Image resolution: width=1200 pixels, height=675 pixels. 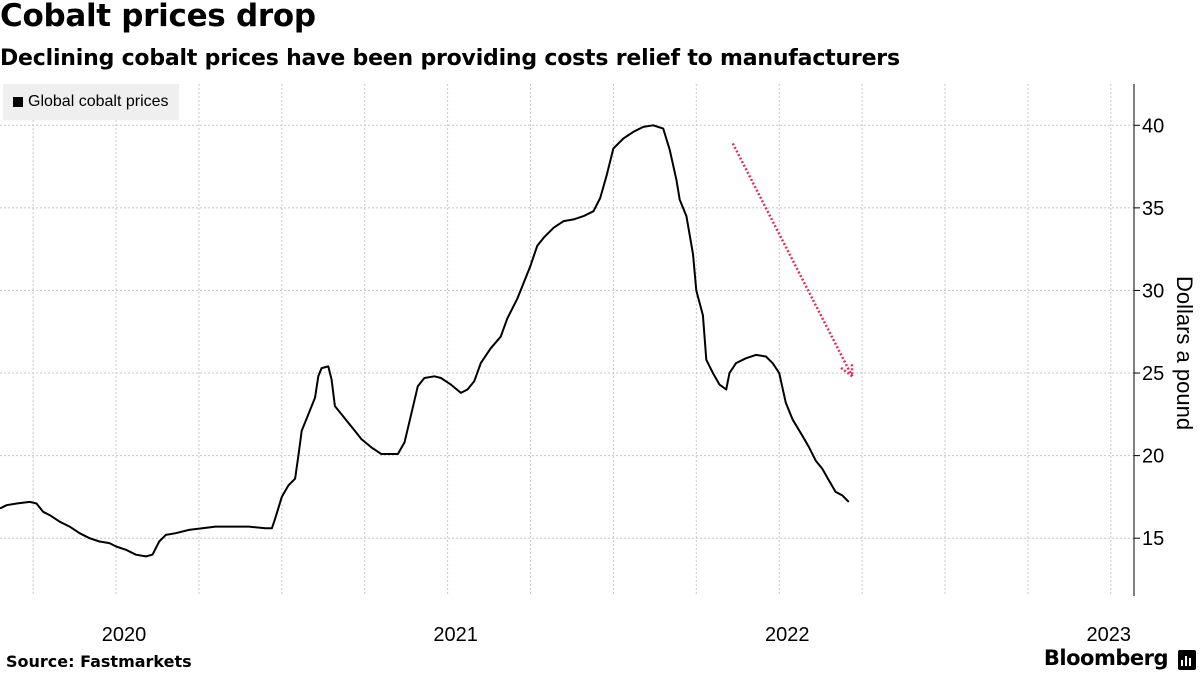 I want to click on bloomberg-icon, so click(x=1187, y=660).